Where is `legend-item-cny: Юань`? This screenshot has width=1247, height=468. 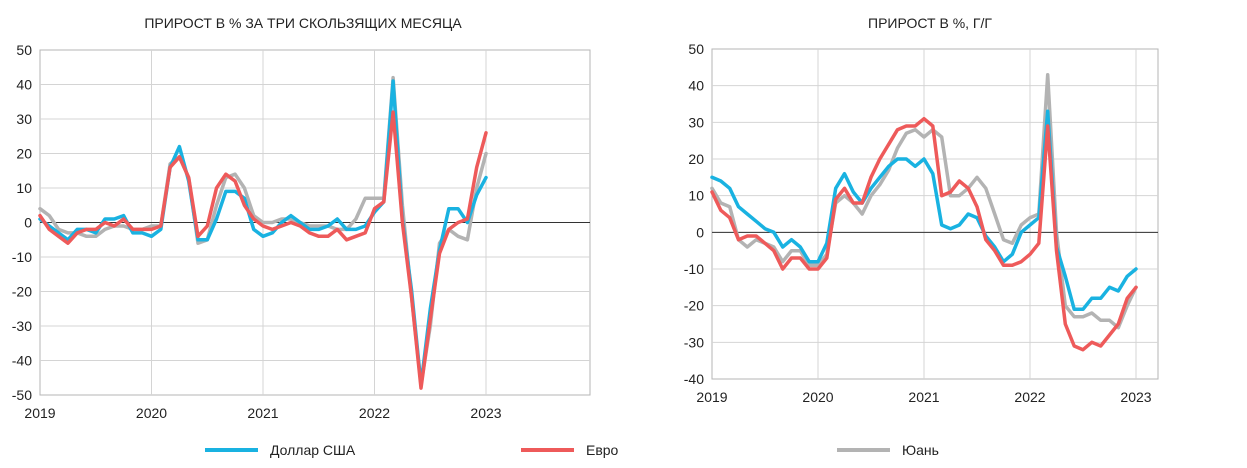 legend-item-cny: Юань is located at coordinates (888, 450).